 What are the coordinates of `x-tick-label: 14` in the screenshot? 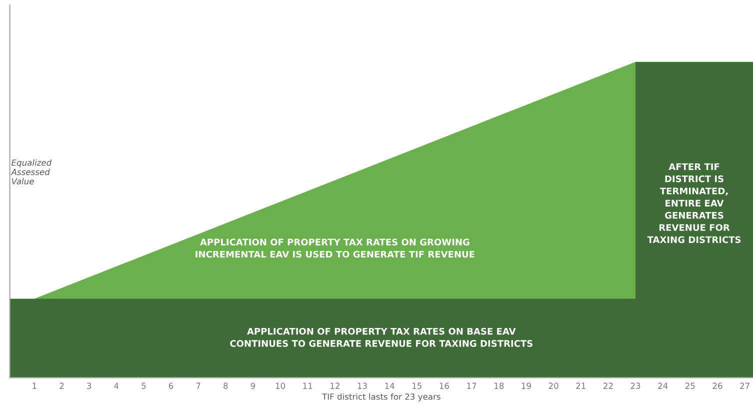 It's located at (389, 385).